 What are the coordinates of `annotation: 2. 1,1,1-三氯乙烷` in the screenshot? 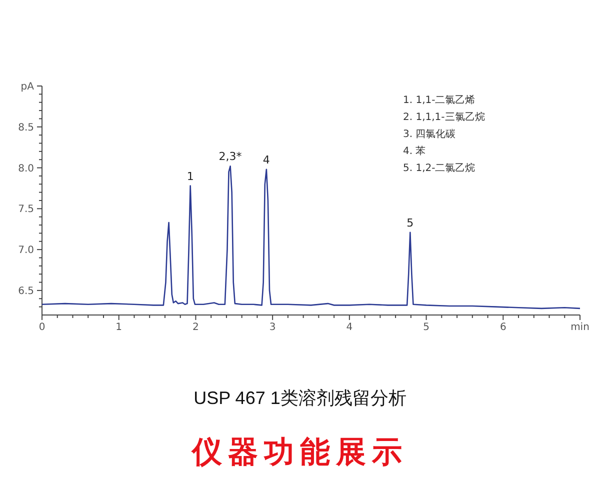 It's located at (444, 117).